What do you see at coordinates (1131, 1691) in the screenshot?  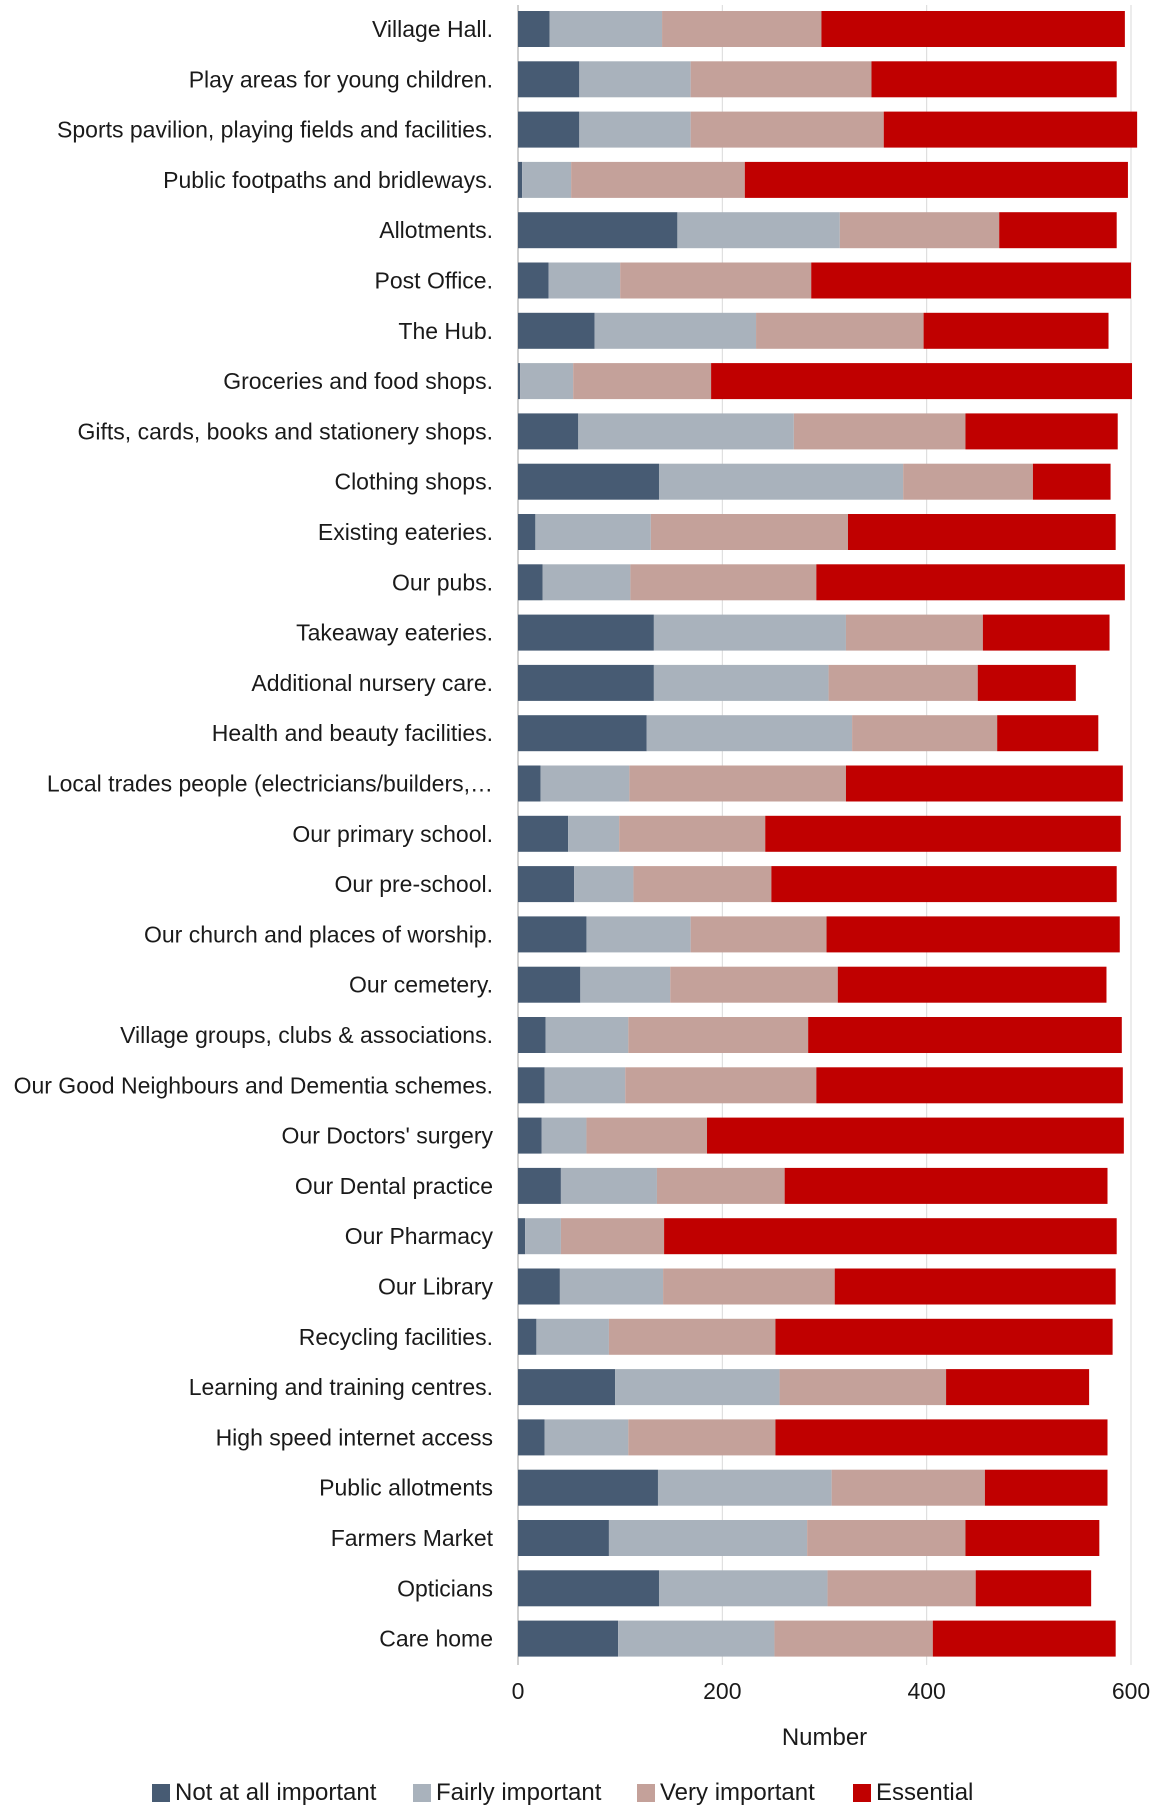 I see `x-tick-label: 600` at bounding box center [1131, 1691].